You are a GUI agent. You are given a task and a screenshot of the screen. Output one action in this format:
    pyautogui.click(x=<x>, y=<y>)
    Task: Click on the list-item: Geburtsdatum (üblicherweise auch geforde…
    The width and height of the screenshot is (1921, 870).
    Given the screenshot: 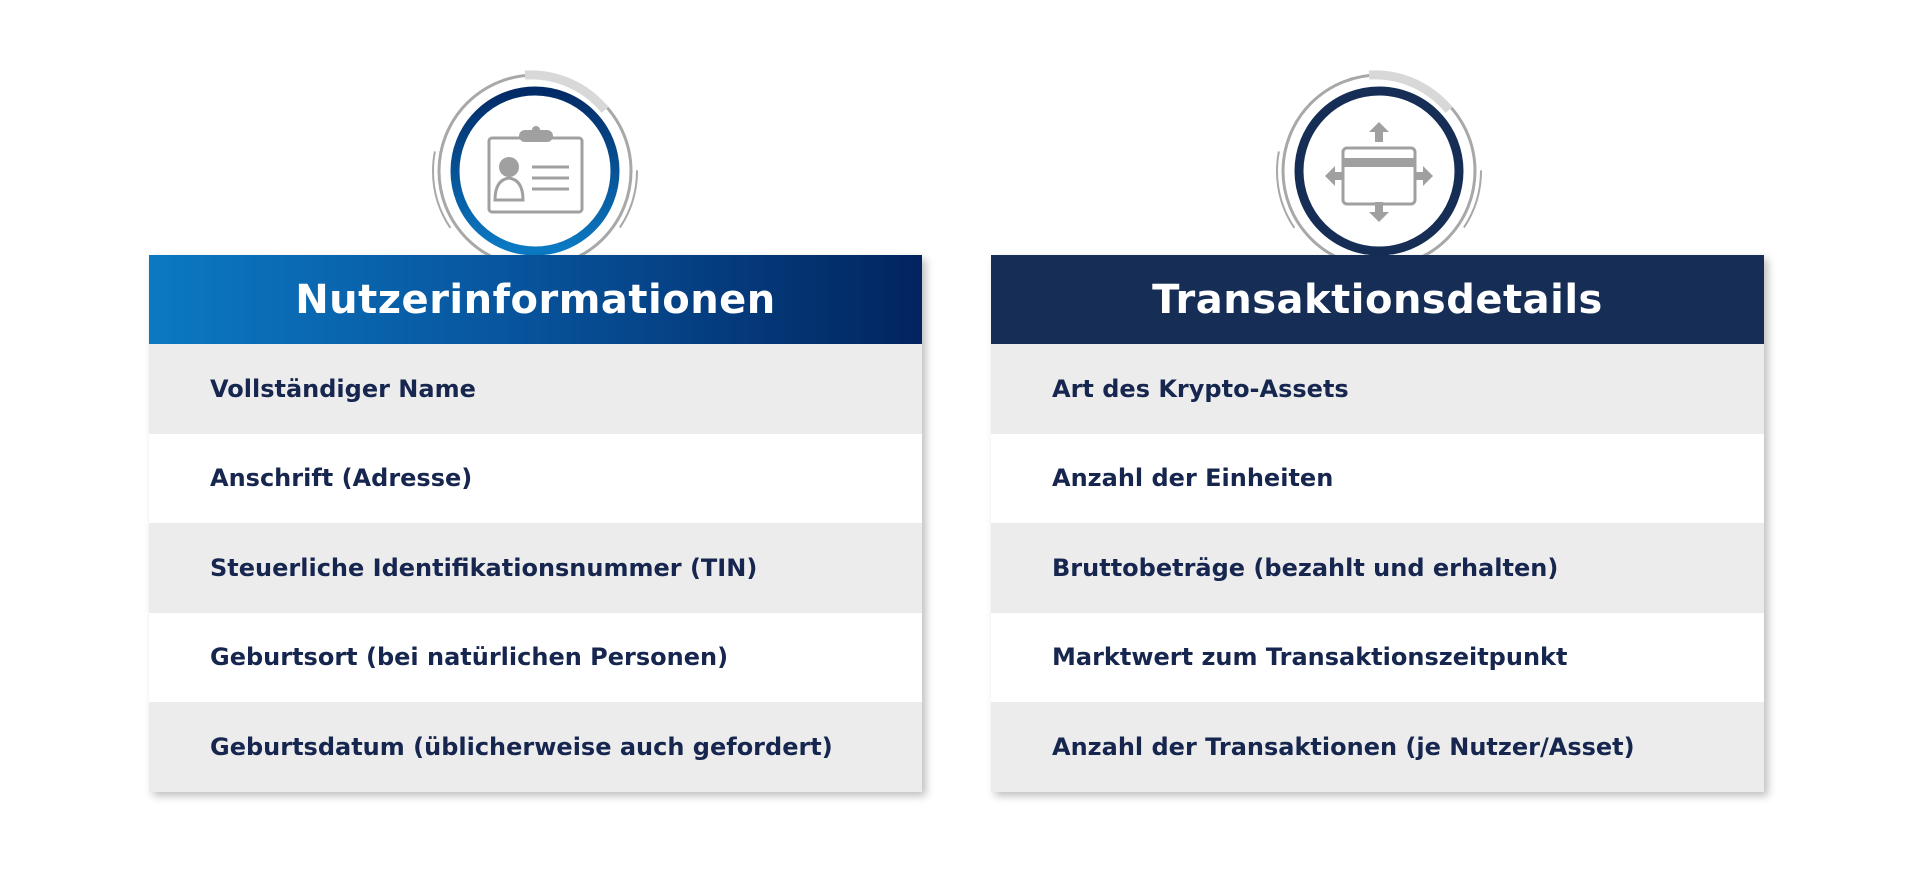 What is the action you would take?
    pyautogui.click(x=535, y=747)
    